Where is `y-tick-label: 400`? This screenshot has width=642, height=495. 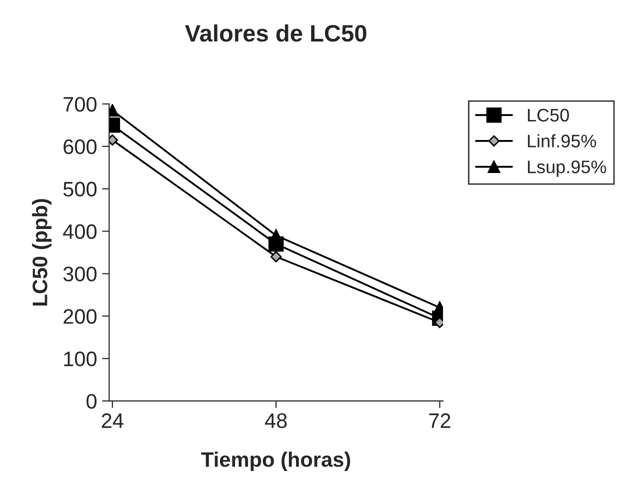
y-tick-label: 400 is located at coordinates (80, 231).